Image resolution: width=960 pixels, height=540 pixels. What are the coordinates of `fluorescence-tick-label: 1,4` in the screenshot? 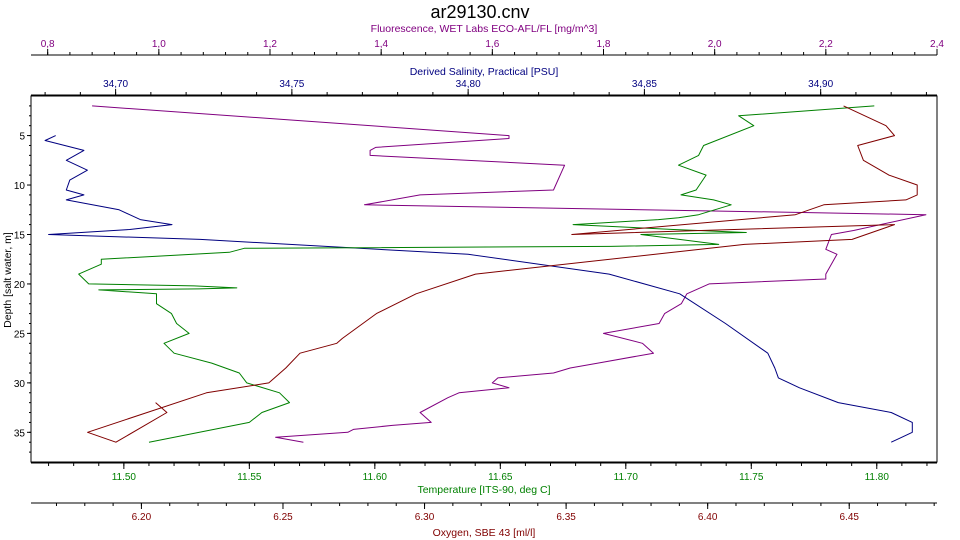 It's located at (381, 44).